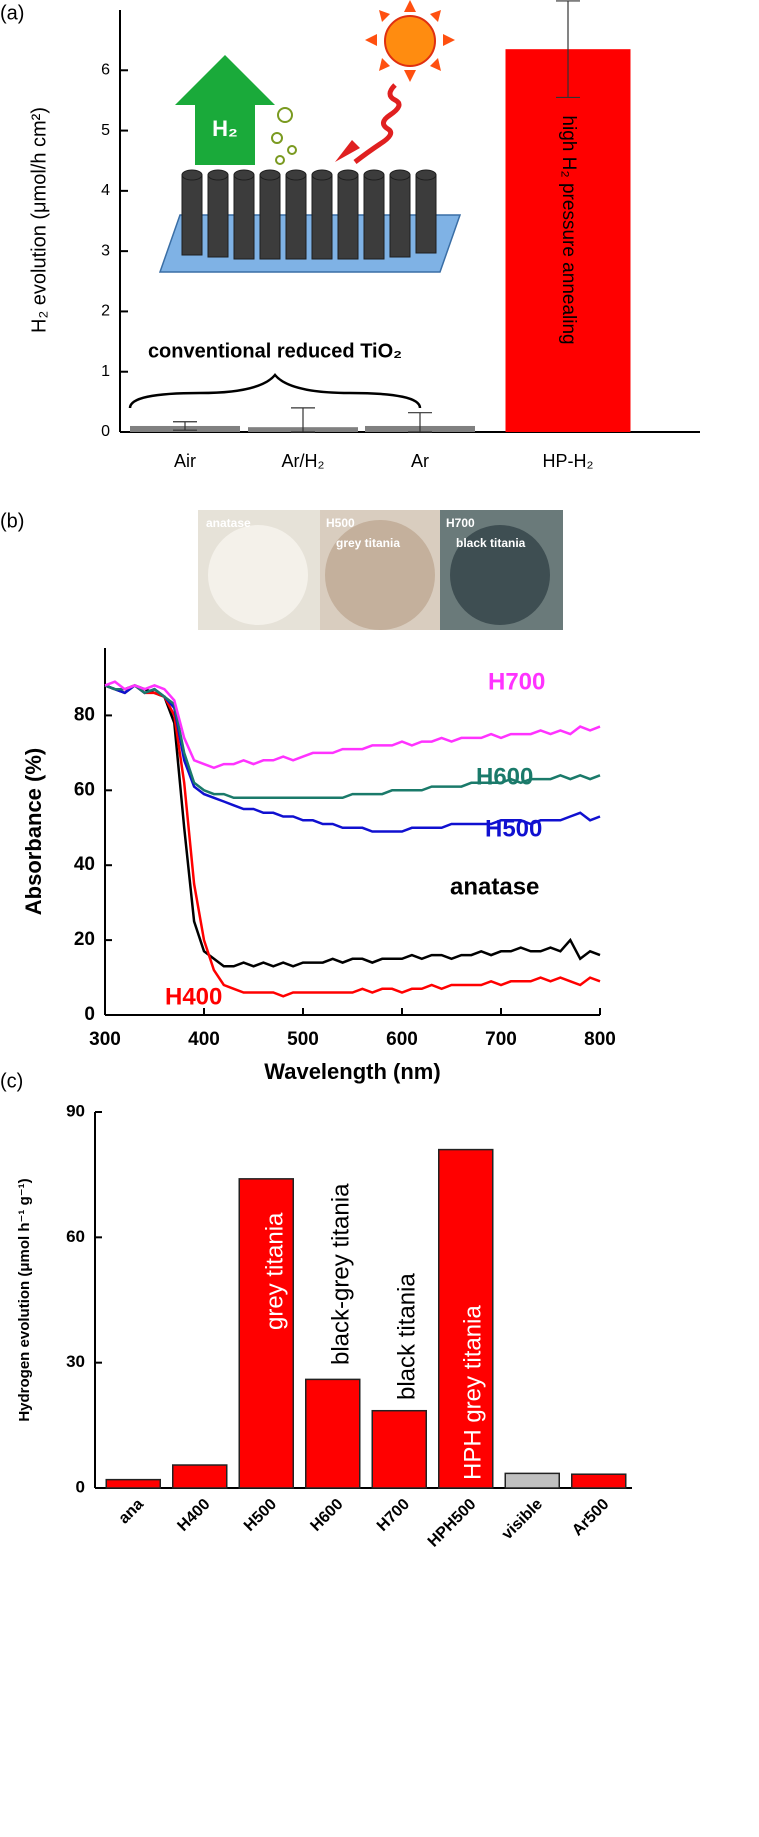 This screenshot has width=759, height=1837. What do you see at coordinates (600, 1039) in the screenshot?
I see `x-tick-label: 800` at bounding box center [600, 1039].